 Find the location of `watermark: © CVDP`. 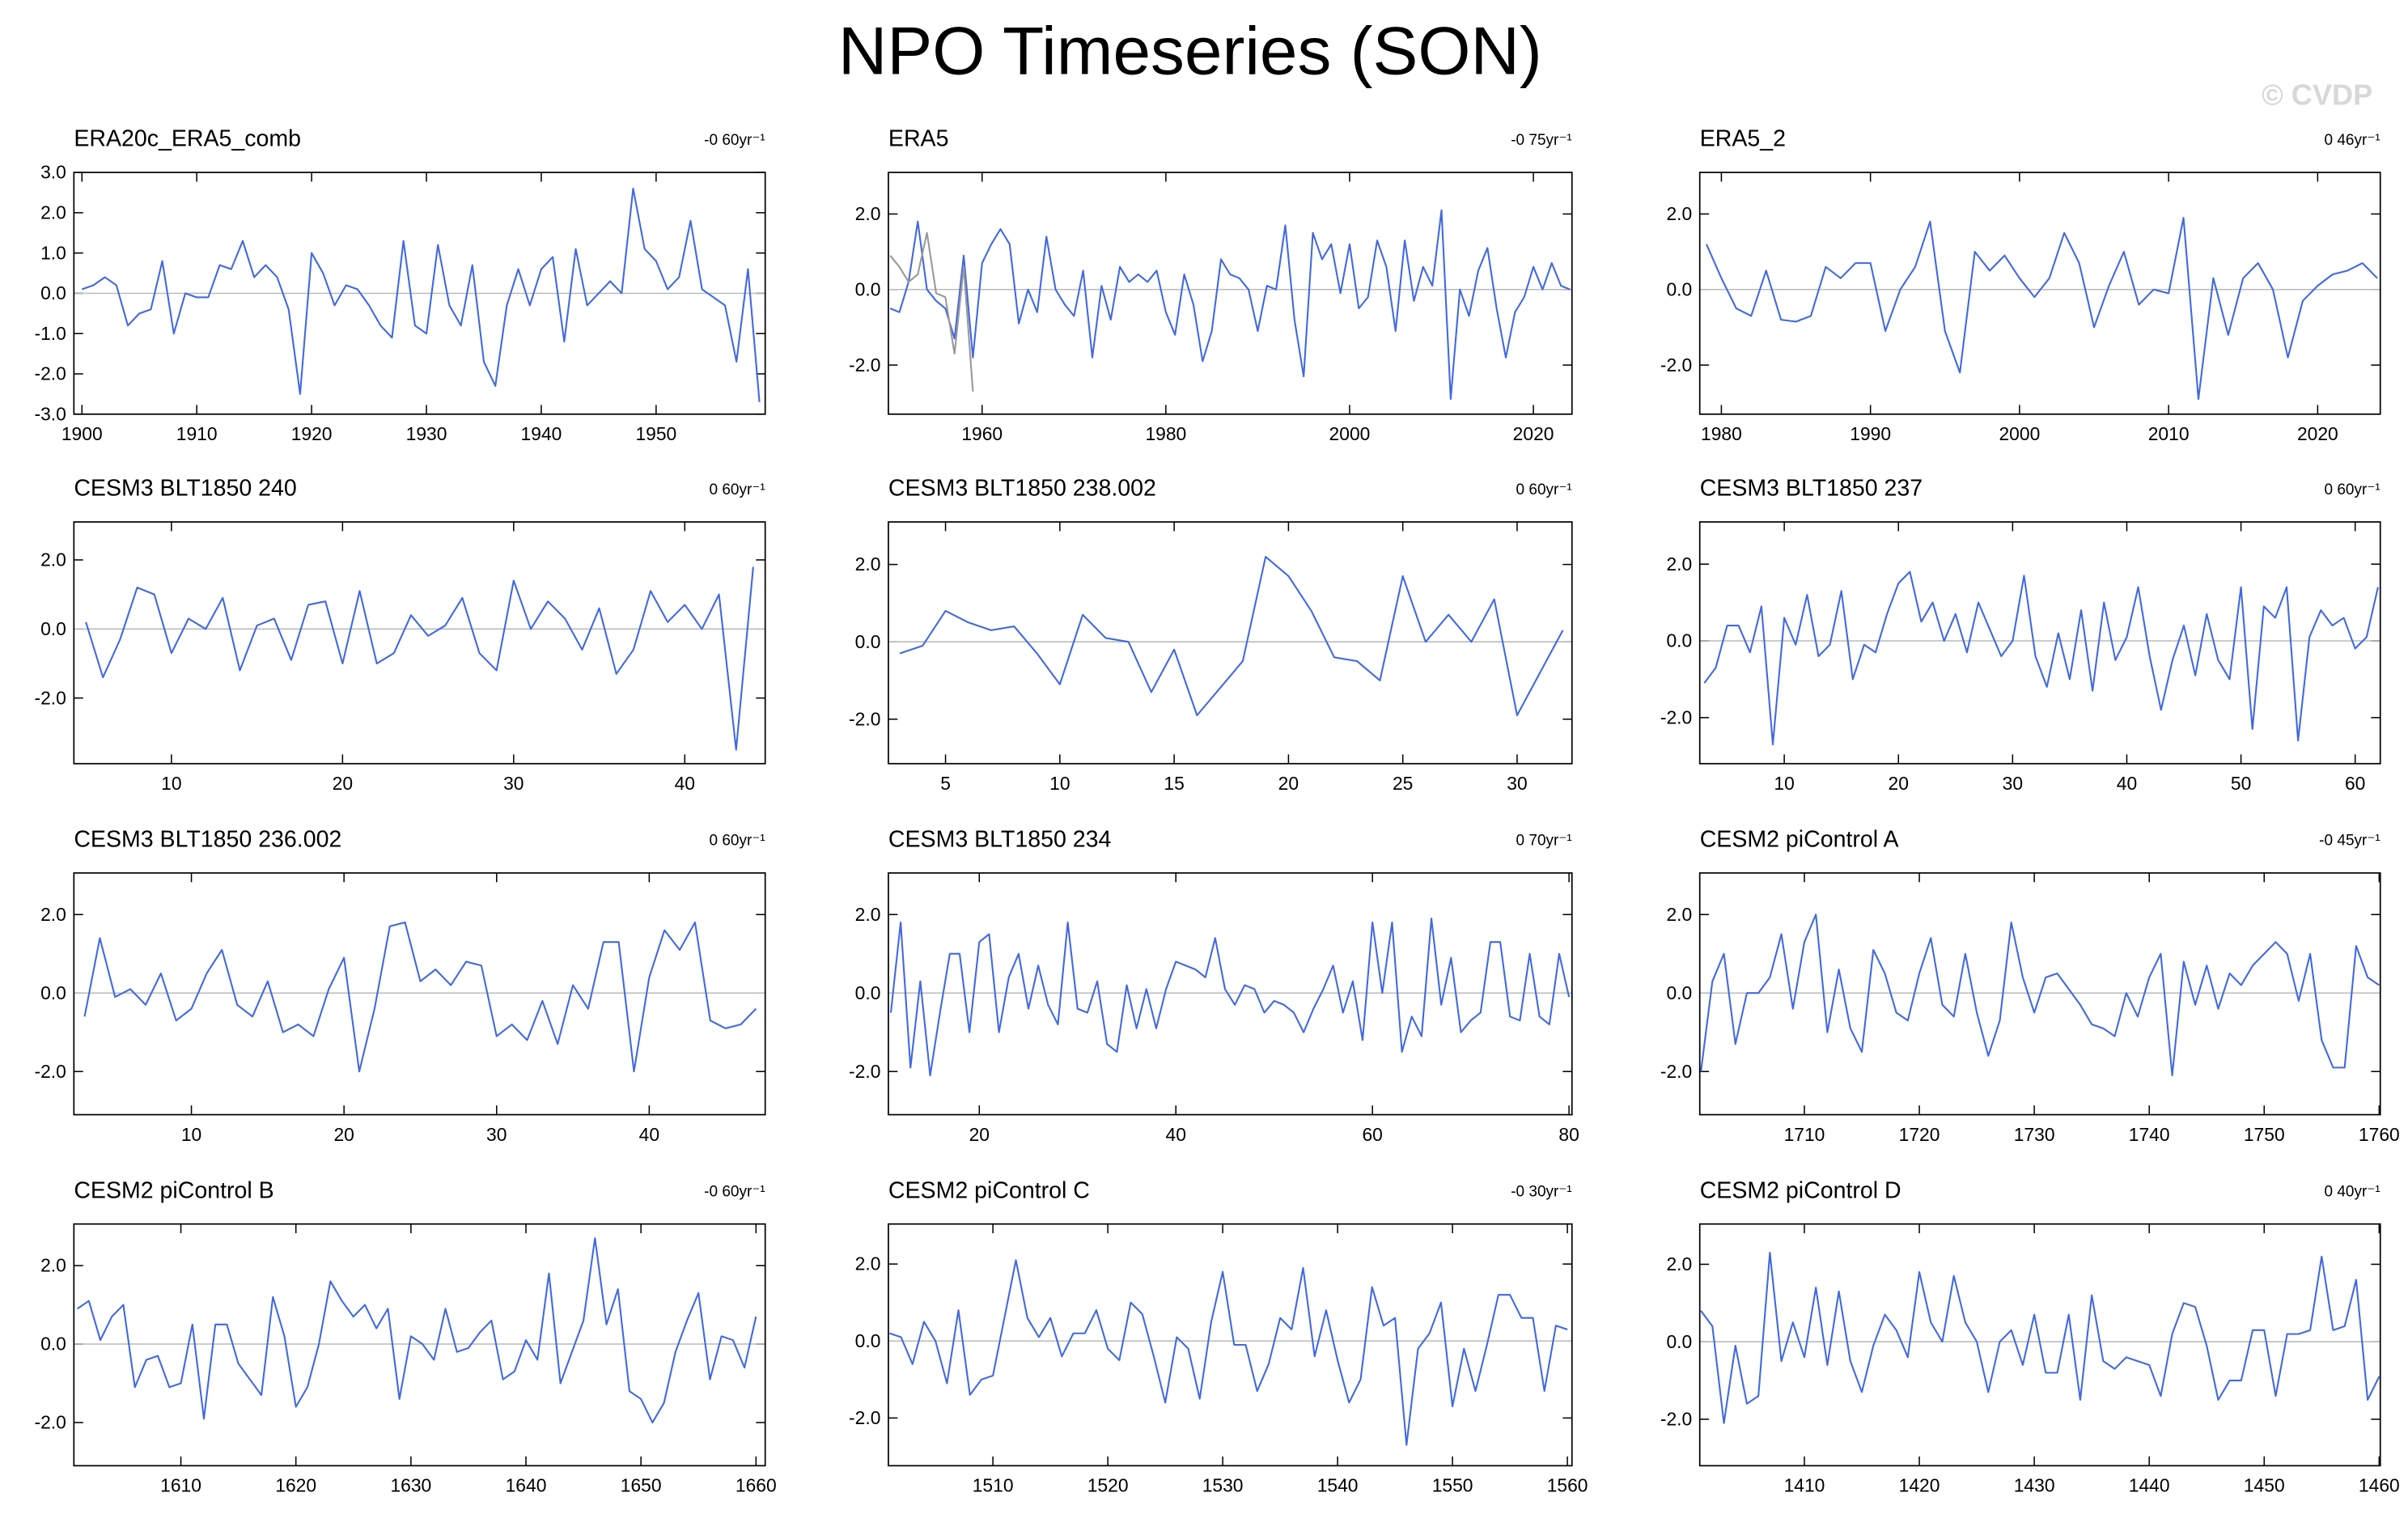

watermark: © CVDP is located at coordinates (2317, 94).